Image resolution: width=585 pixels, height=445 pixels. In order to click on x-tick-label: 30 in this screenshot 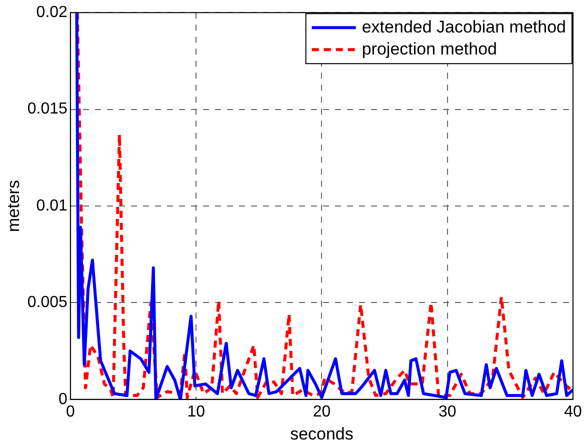, I will do `click(447, 411)`.